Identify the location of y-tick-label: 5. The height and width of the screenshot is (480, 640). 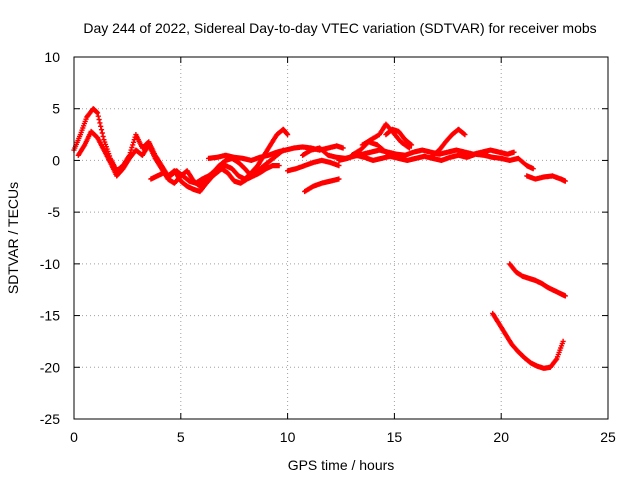
(56, 109).